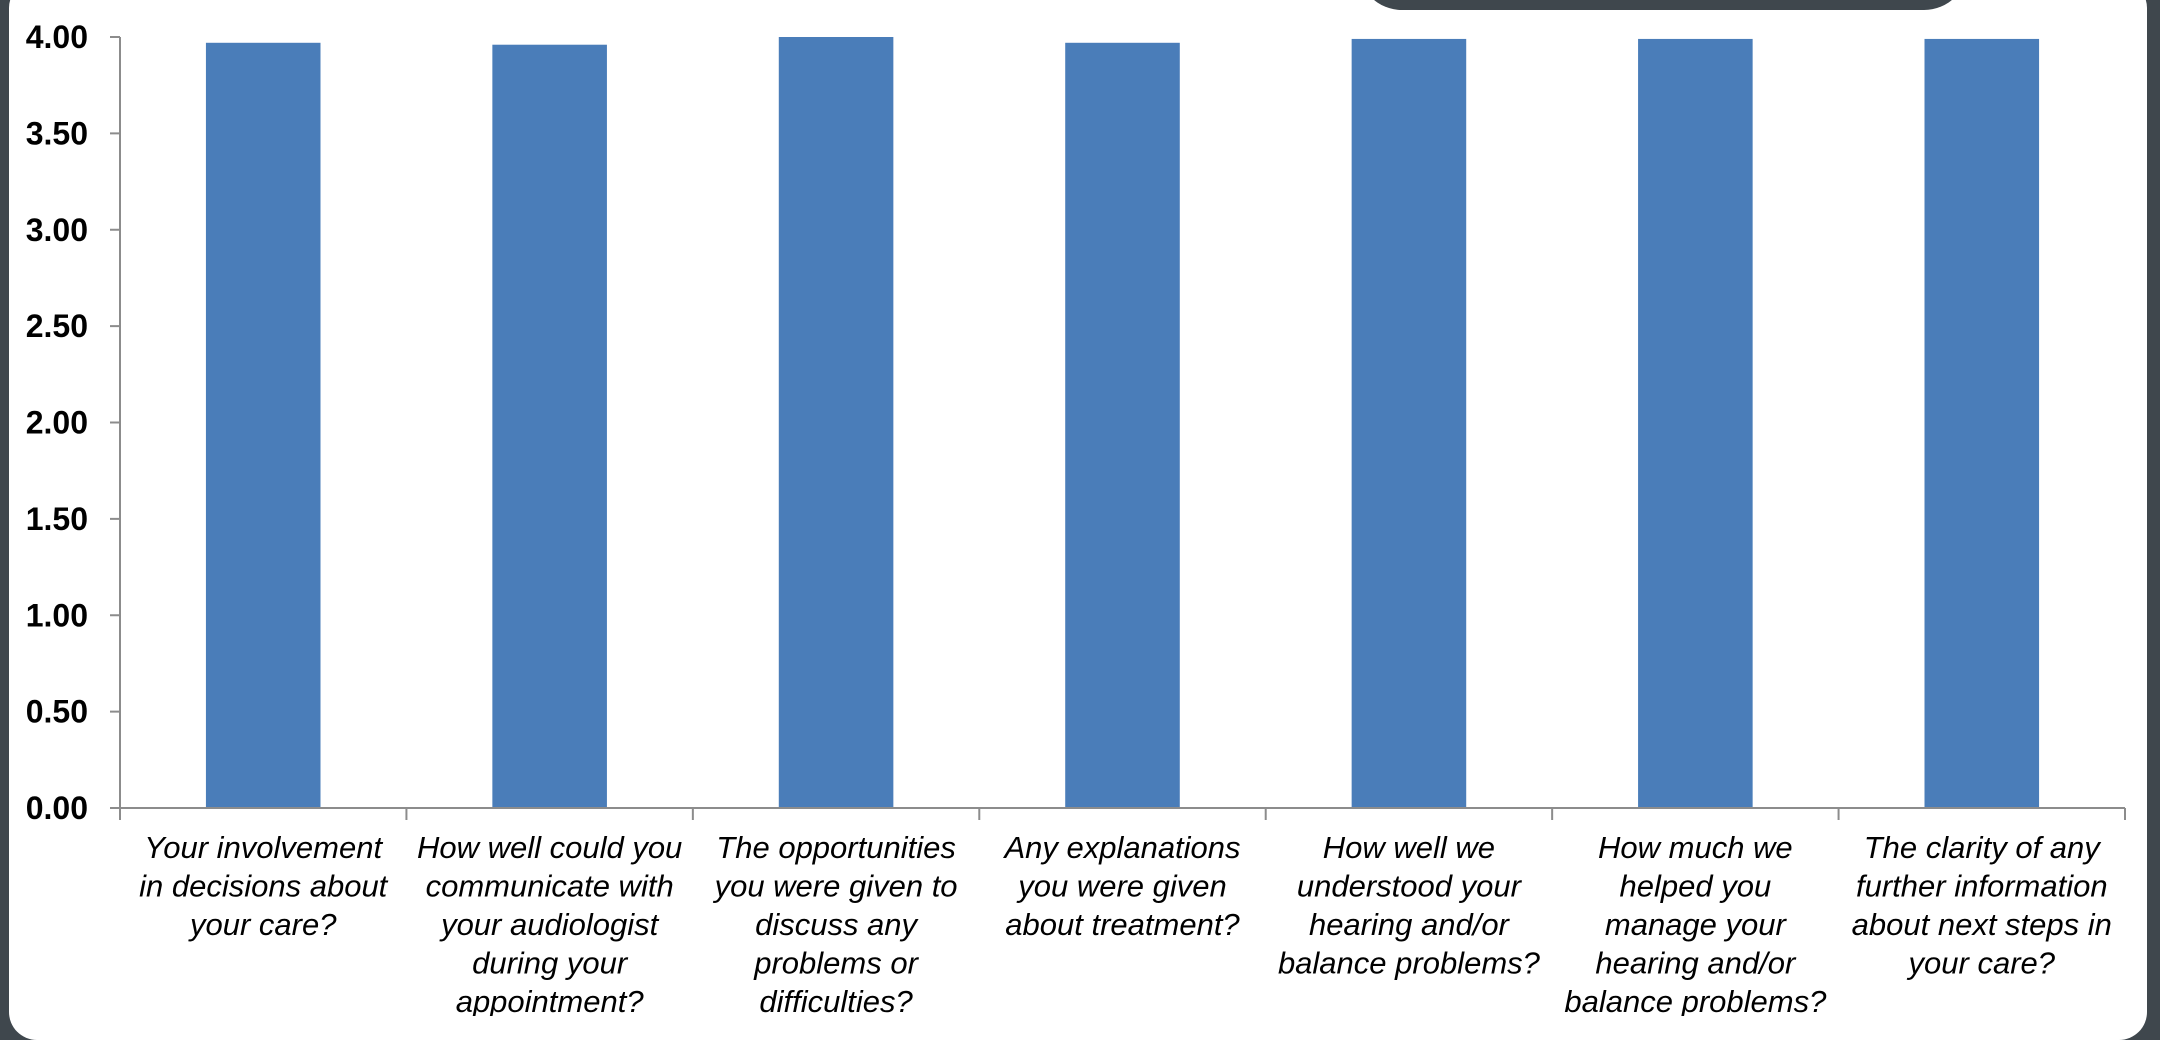 The width and height of the screenshot is (2160, 1040). I want to click on x-tick-label-line: manage your, so click(1696, 924).